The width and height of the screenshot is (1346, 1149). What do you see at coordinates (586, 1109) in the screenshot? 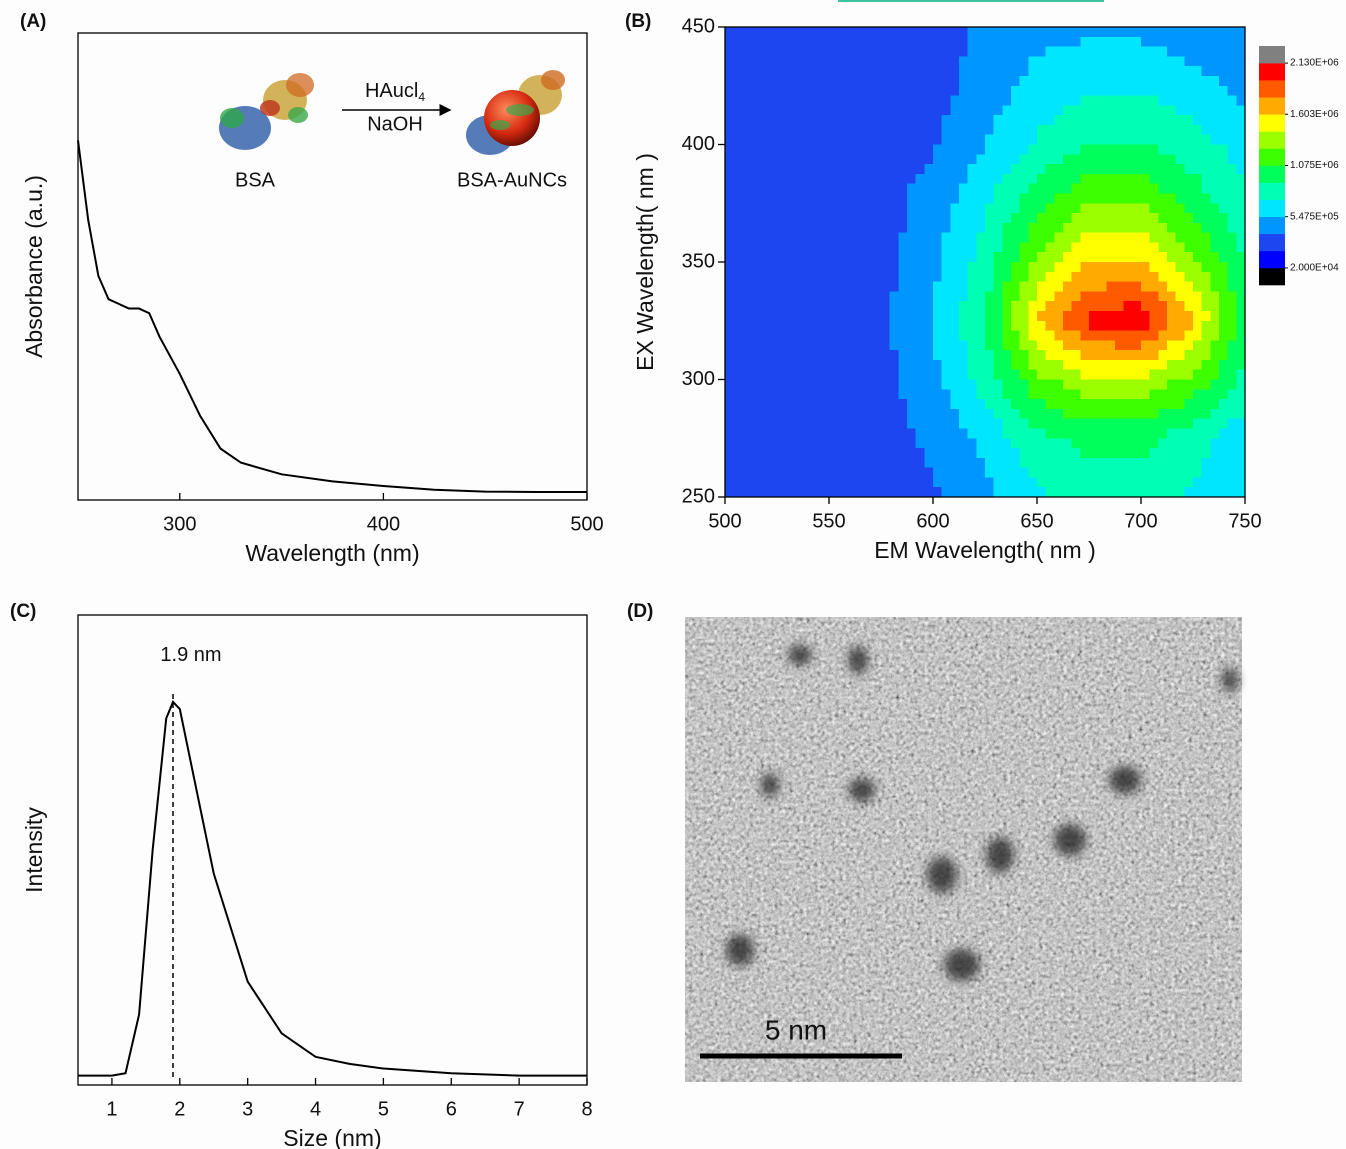
I see `x-tick-label: 8` at bounding box center [586, 1109].